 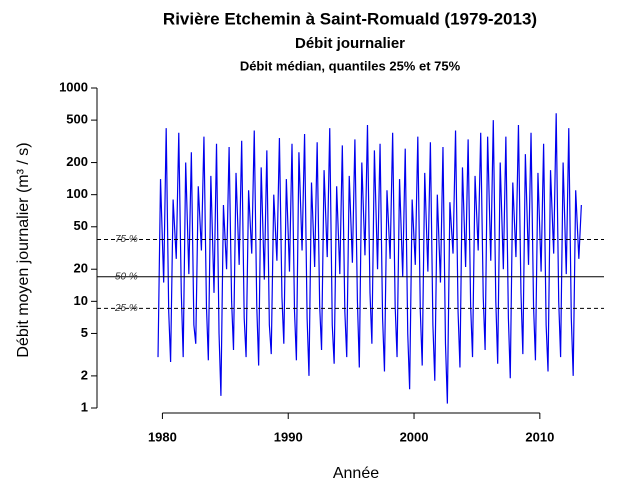 I want to click on y-tick-label: 200, so click(x=77, y=161).